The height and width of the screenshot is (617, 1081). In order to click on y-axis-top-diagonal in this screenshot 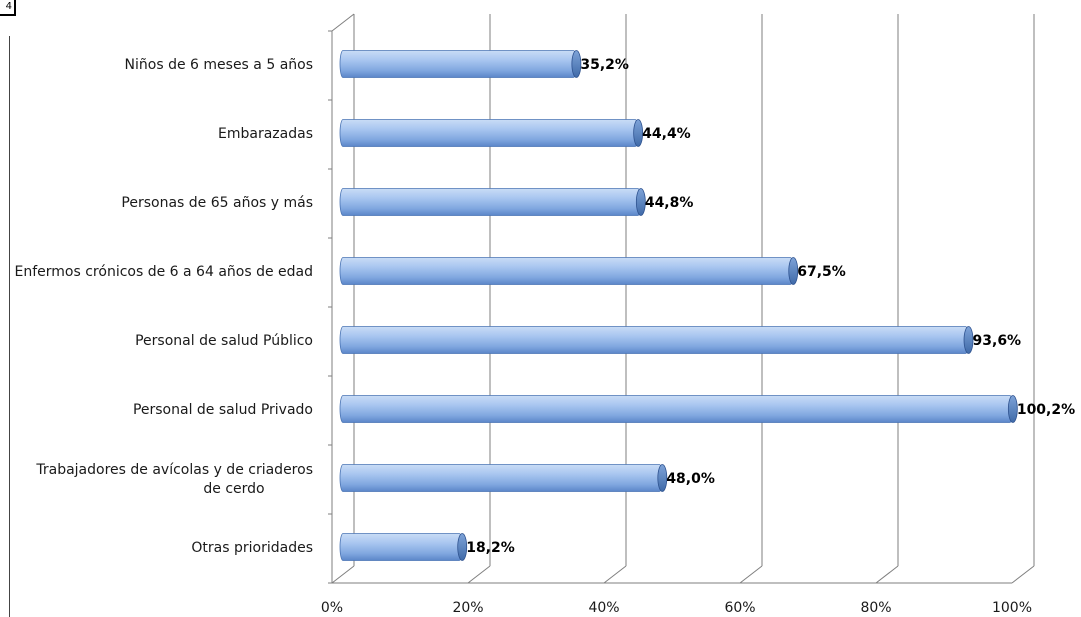, I will do `click(343, 22)`.